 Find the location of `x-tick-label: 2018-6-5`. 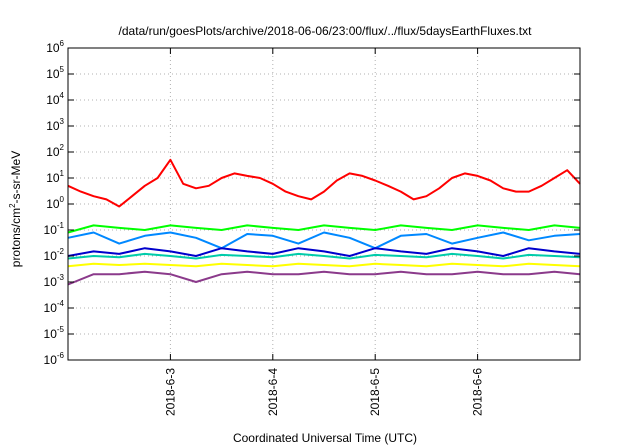

x-tick-label: 2018-6-5 is located at coordinates (375, 392).